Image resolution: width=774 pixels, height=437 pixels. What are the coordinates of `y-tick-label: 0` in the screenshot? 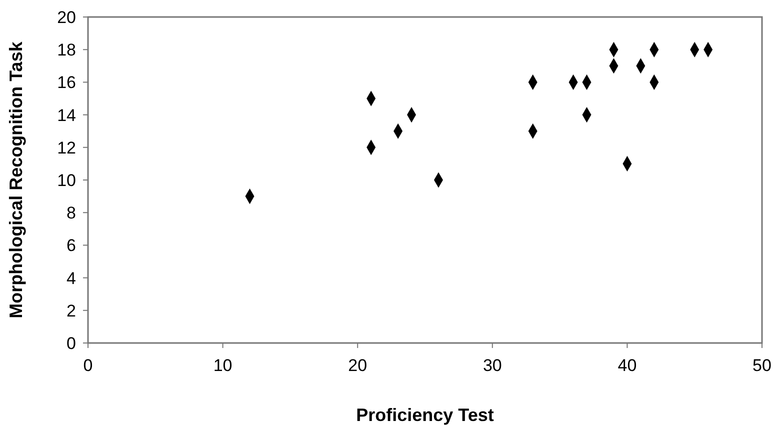 It's located at (71, 343).